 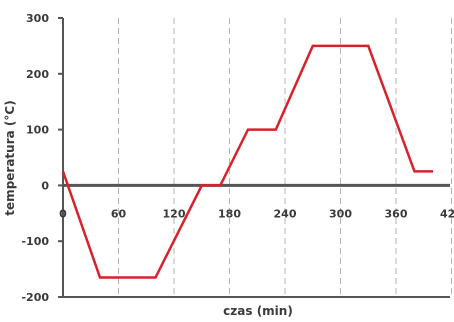 I want to click on y-tick-label-0: 0, so click(x=45, y=185).